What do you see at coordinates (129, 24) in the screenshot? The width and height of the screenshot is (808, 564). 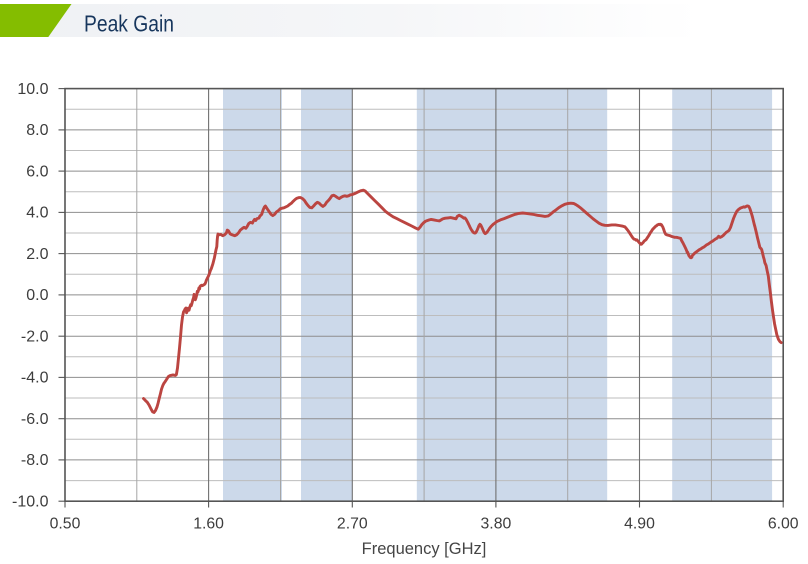 I see `svg-text: Peak Gain` at bounding box center [129, 24].